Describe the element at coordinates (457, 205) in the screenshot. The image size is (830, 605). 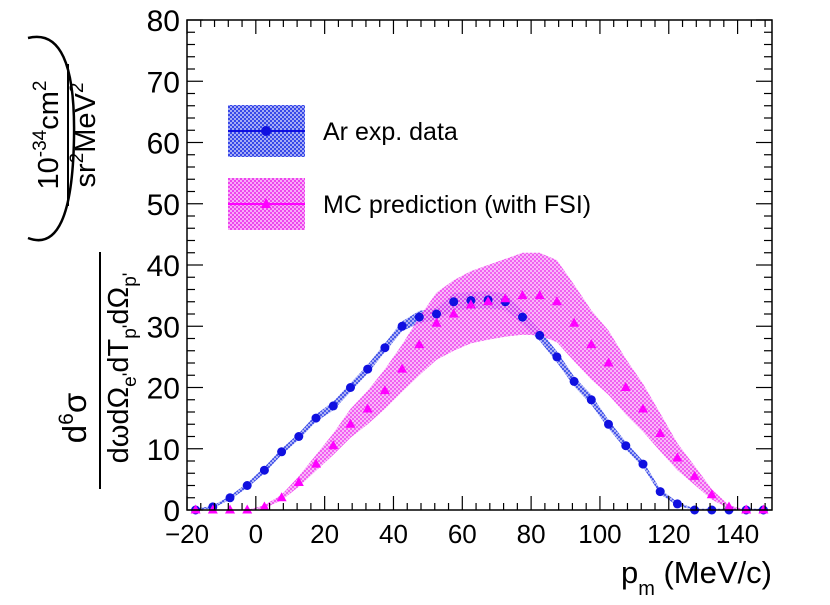
I see `legend-label-mc: MC prediction (with FSI)` at that location.